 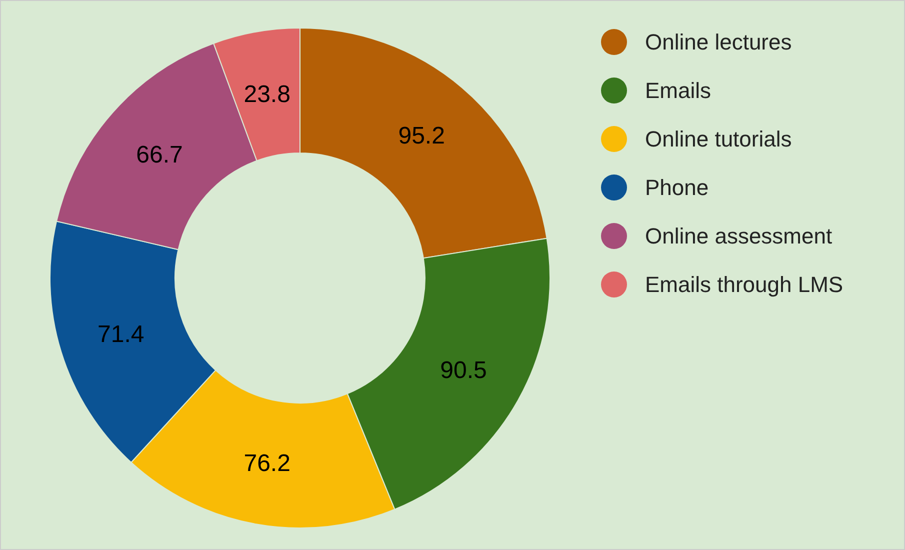 What do you see at coordinates (738, 236) in the screenshot?
I see `legend-label: Online assessment` at bounding box center [738, 236].